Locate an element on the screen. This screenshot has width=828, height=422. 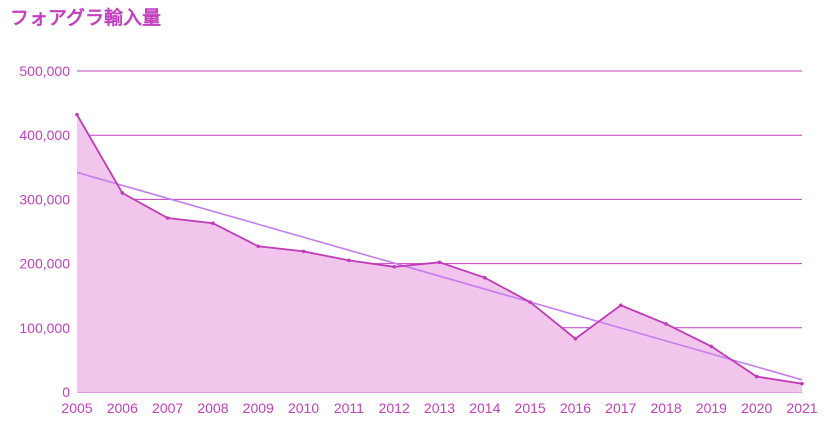
x-tick-label: 2016 is located at coordinates (575, 408).